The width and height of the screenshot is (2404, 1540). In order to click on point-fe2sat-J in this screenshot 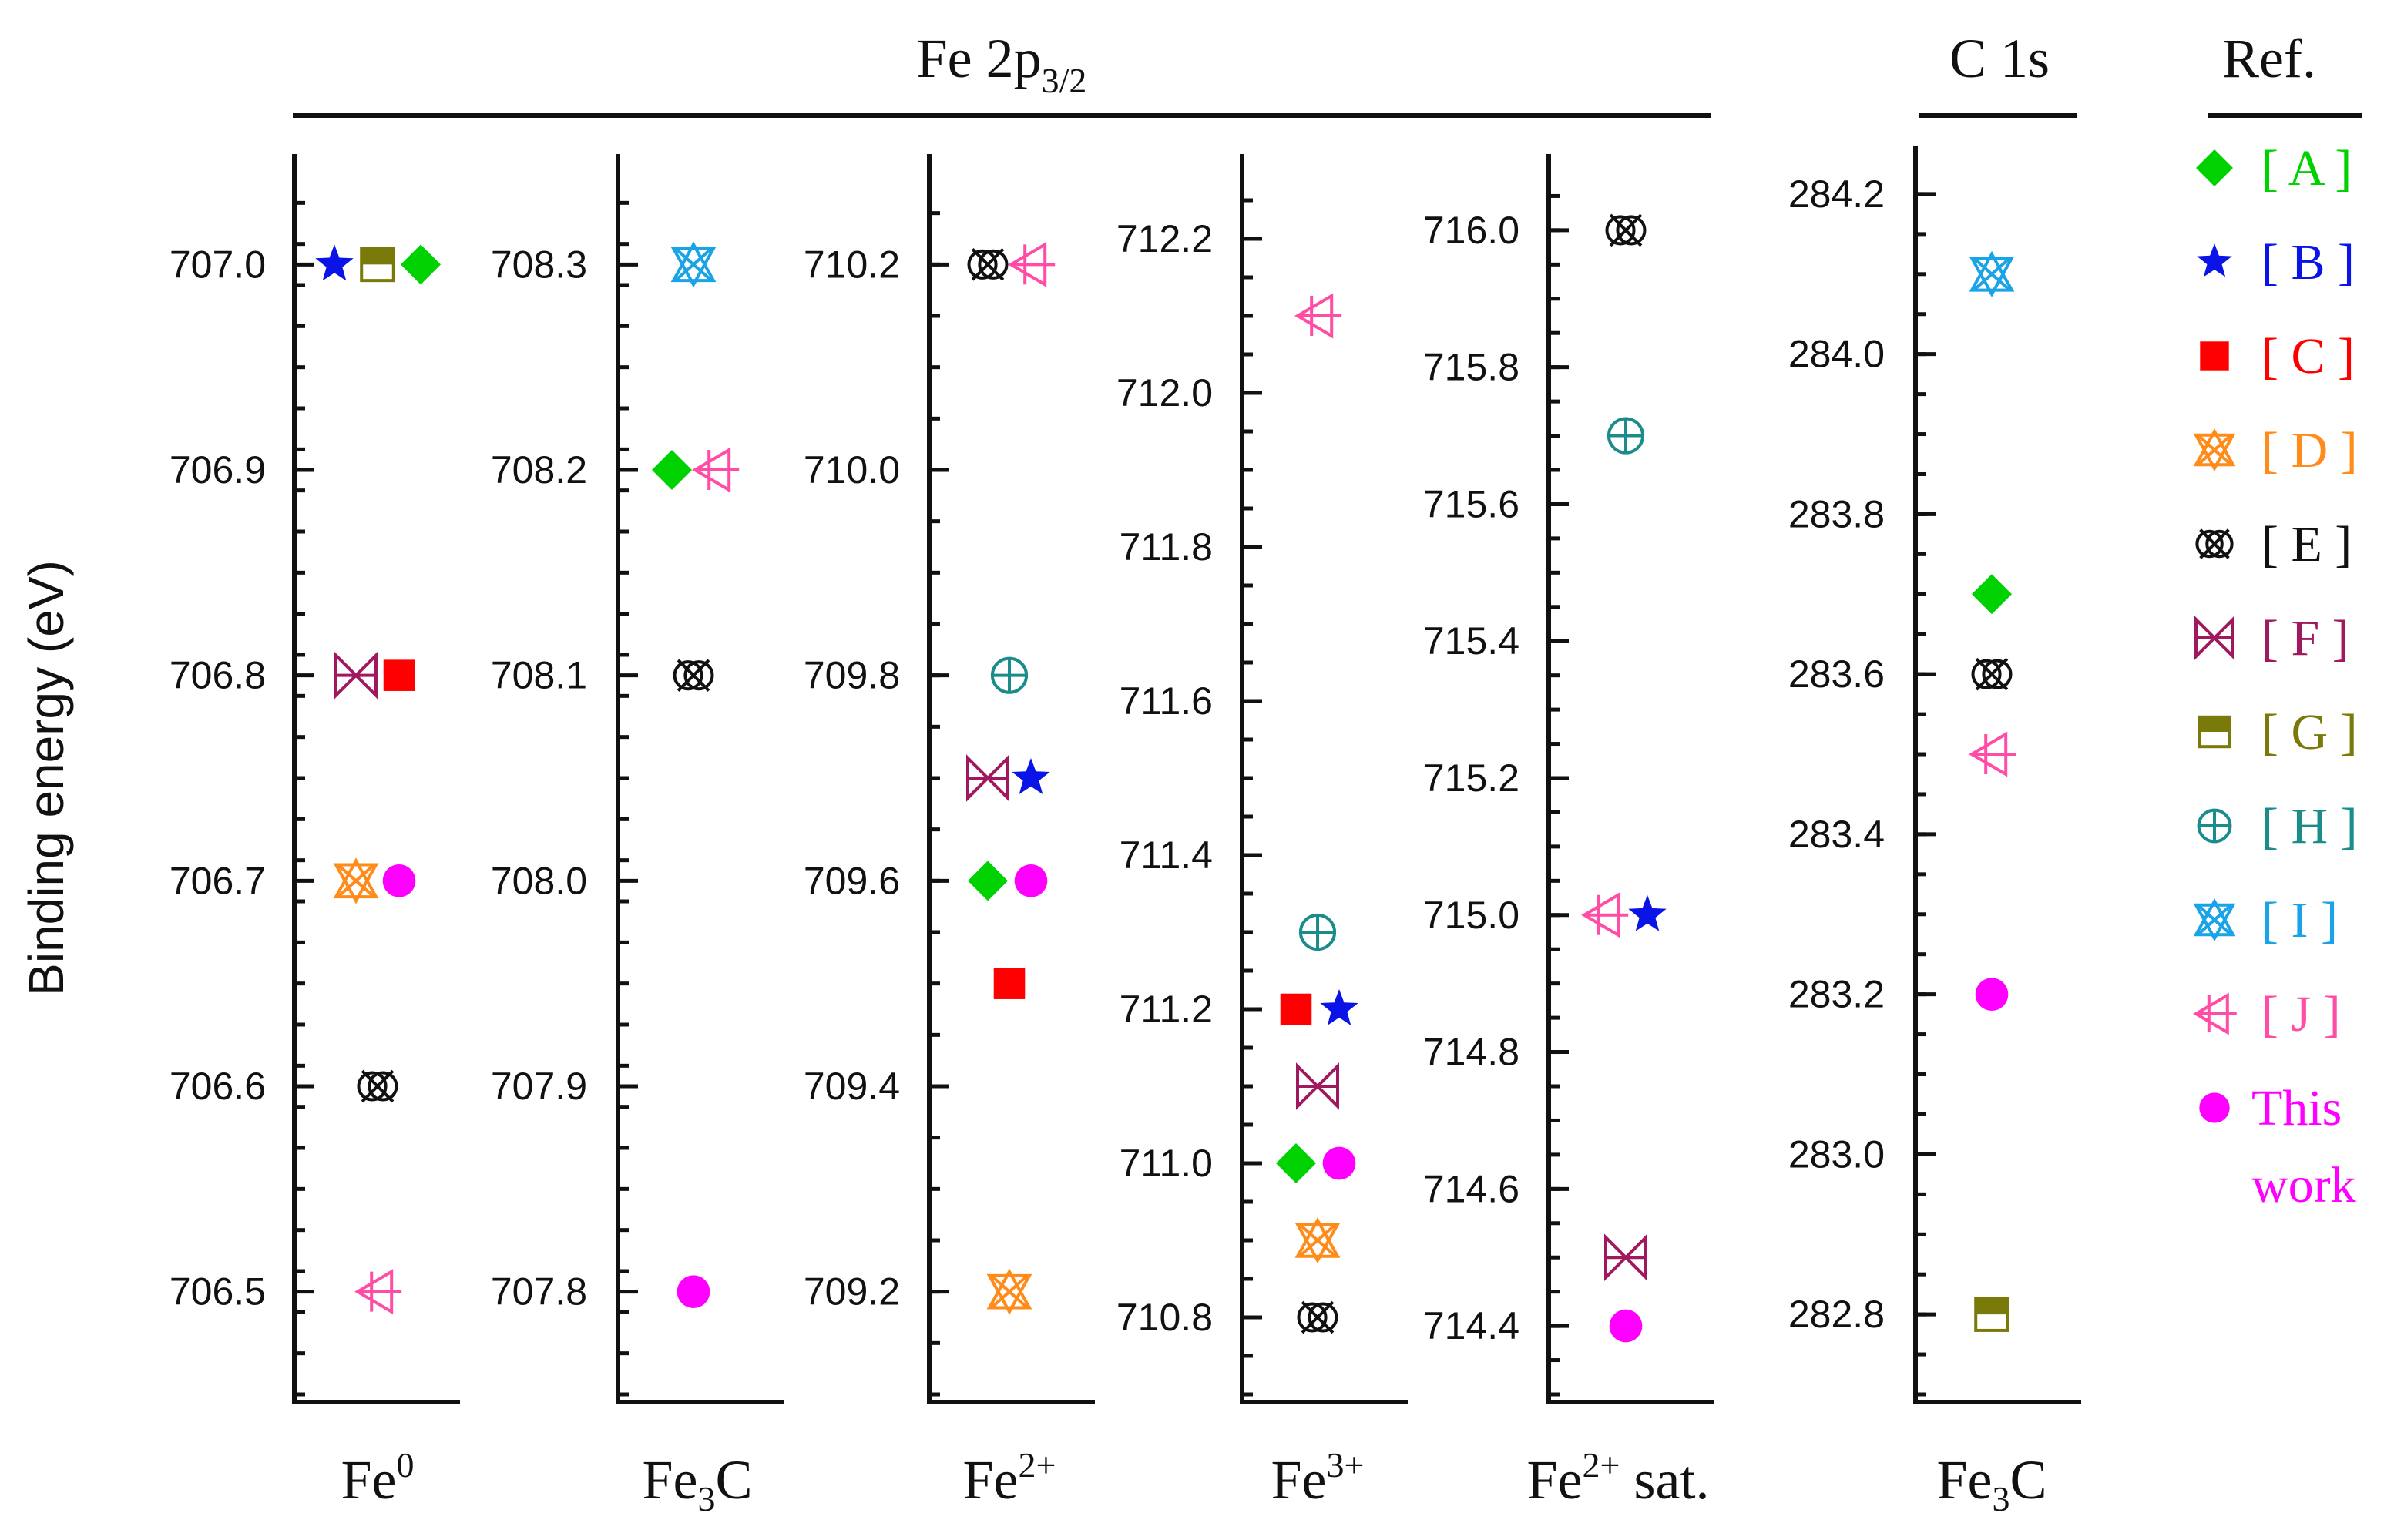, I will do `click(1605, 915)`.